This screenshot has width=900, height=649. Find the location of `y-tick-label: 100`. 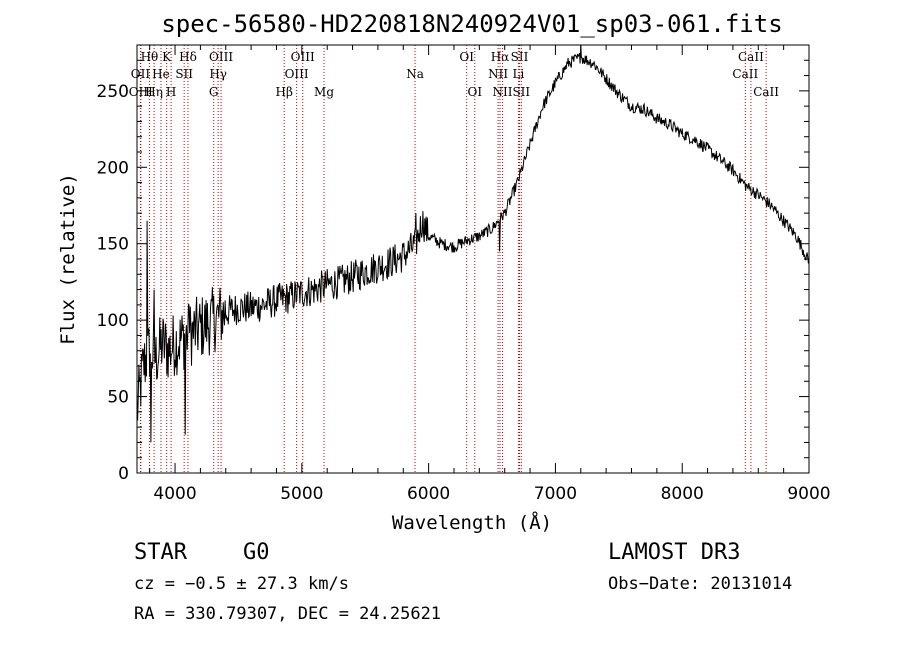

y-tick-label: 100 is located at coordinates (113, 321).